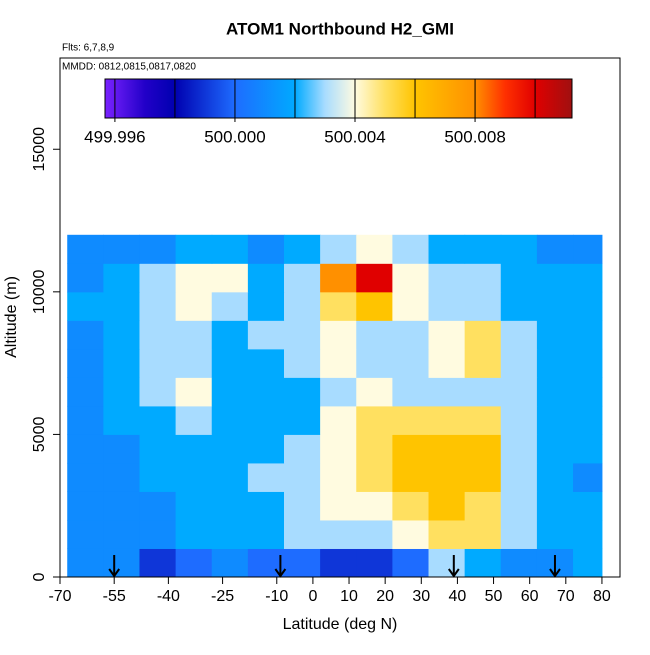 The image size is (650, 655). What do you see at coordinates (59, 596) in the screenshot?
I see `x-tick-label: -70` at bounding box center [59, 596].